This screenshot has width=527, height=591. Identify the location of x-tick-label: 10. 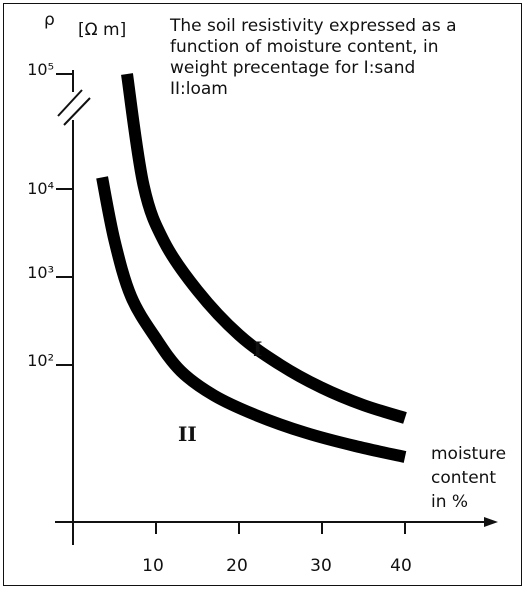
(153, 566).